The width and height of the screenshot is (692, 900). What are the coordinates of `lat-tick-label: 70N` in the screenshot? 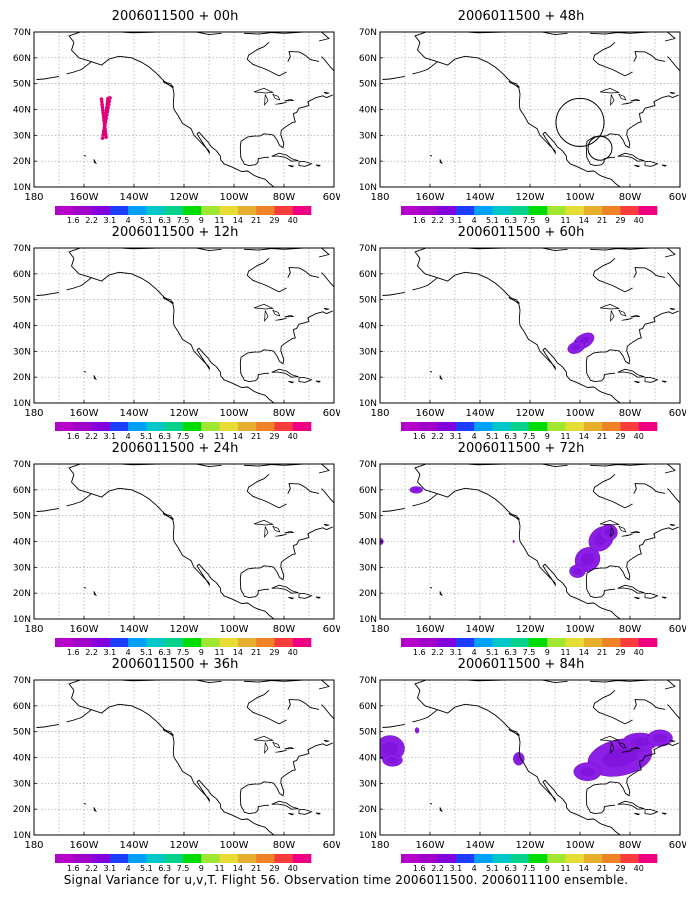 It's located at (22, 249).